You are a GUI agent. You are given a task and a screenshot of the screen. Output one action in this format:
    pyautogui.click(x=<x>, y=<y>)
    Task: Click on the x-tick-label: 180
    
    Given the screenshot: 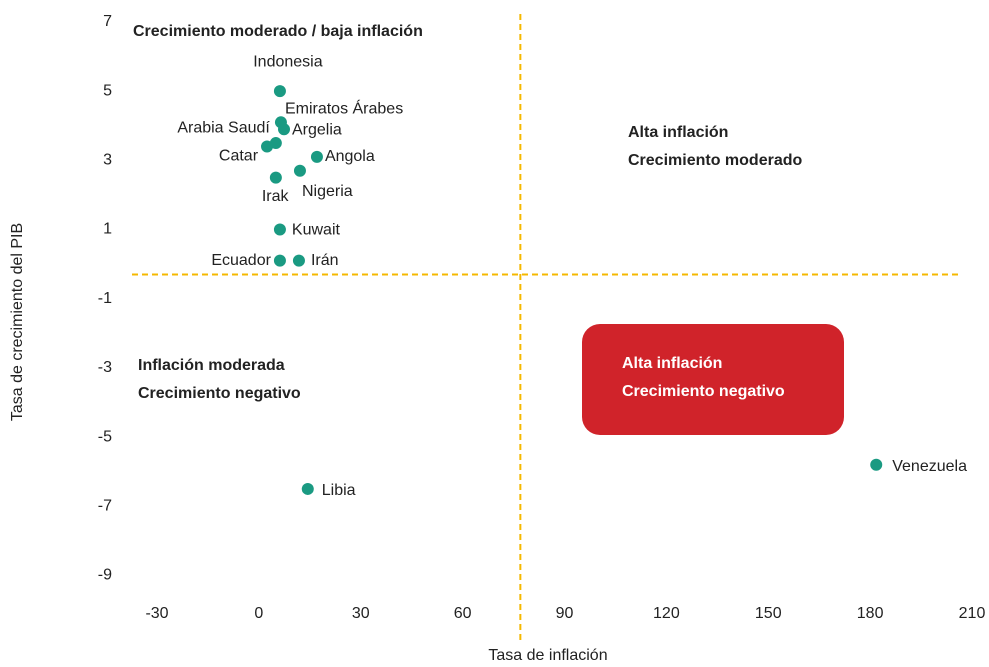 What is the action you would take?
    pyautogui.click(x=870, y=613)
    